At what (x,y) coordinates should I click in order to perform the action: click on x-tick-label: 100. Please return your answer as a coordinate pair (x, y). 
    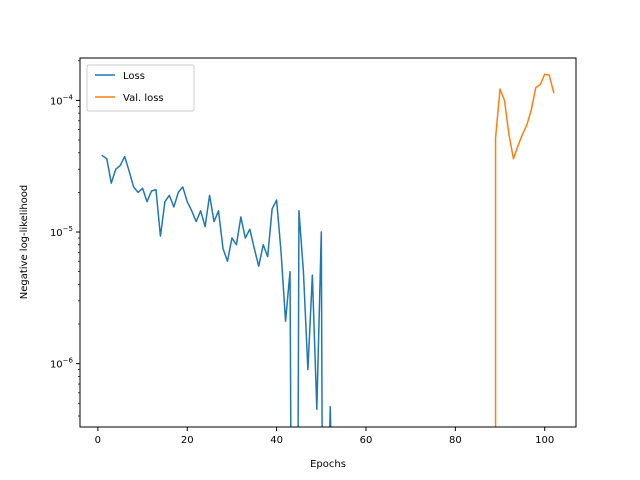
    Looking at the image, I should click on (544, 440).